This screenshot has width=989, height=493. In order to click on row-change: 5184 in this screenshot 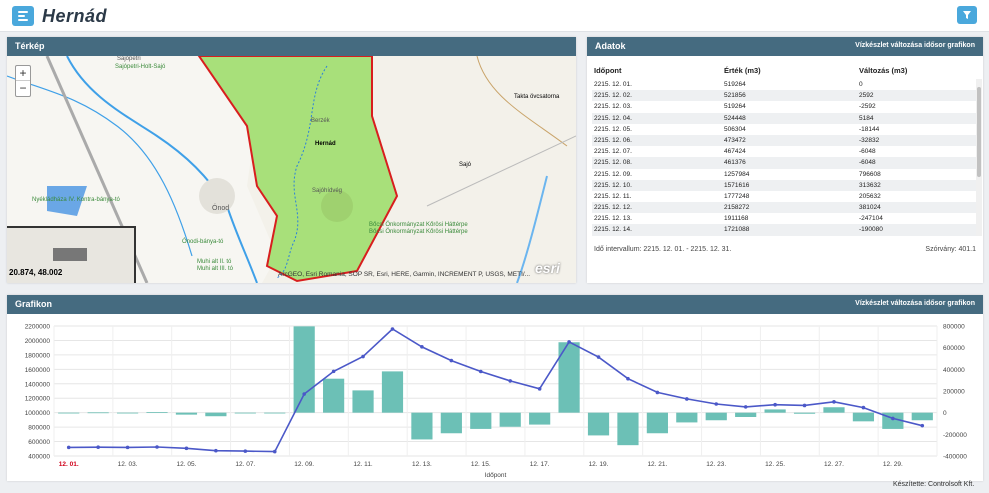, I will do `click(866, 118)`.